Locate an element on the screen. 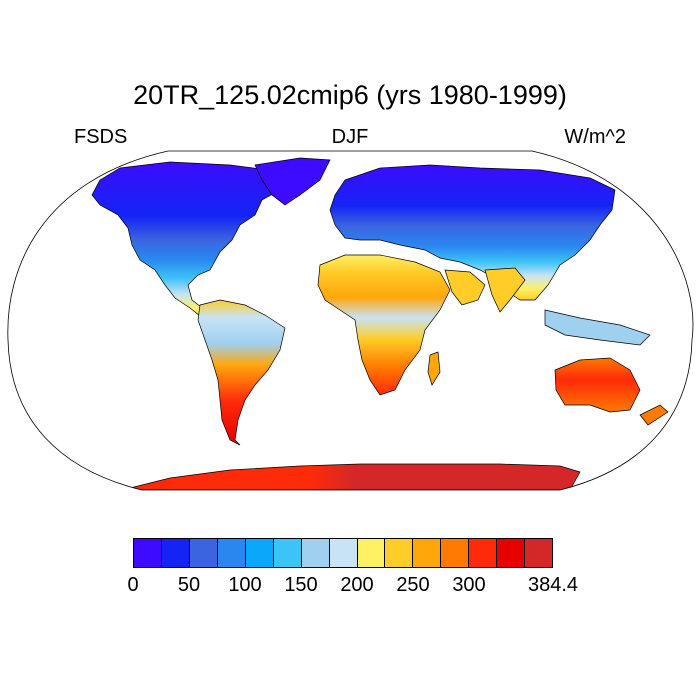  colorbar is located at coordinates (343, 553).